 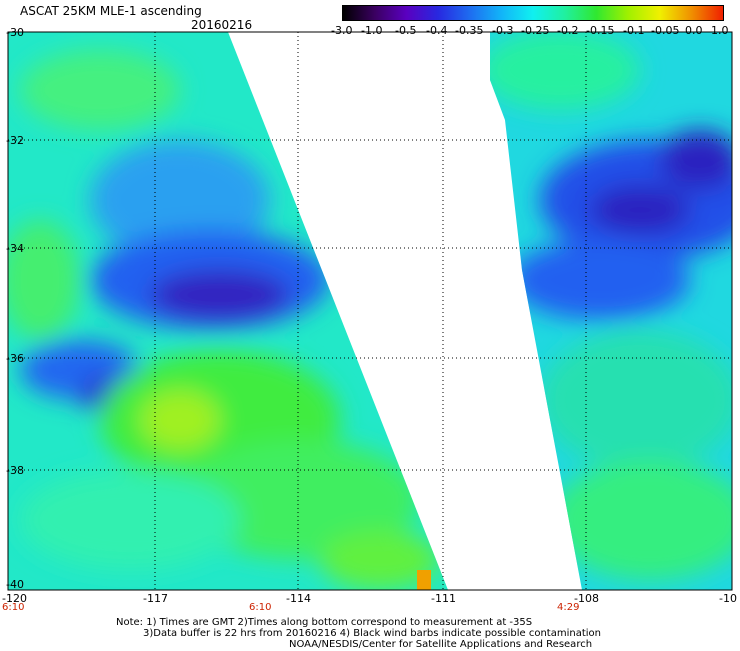 What do you see at coordinates (443, 598) in the screenshot?
I see `lon-label: -111` at bounding box center [443, 598].